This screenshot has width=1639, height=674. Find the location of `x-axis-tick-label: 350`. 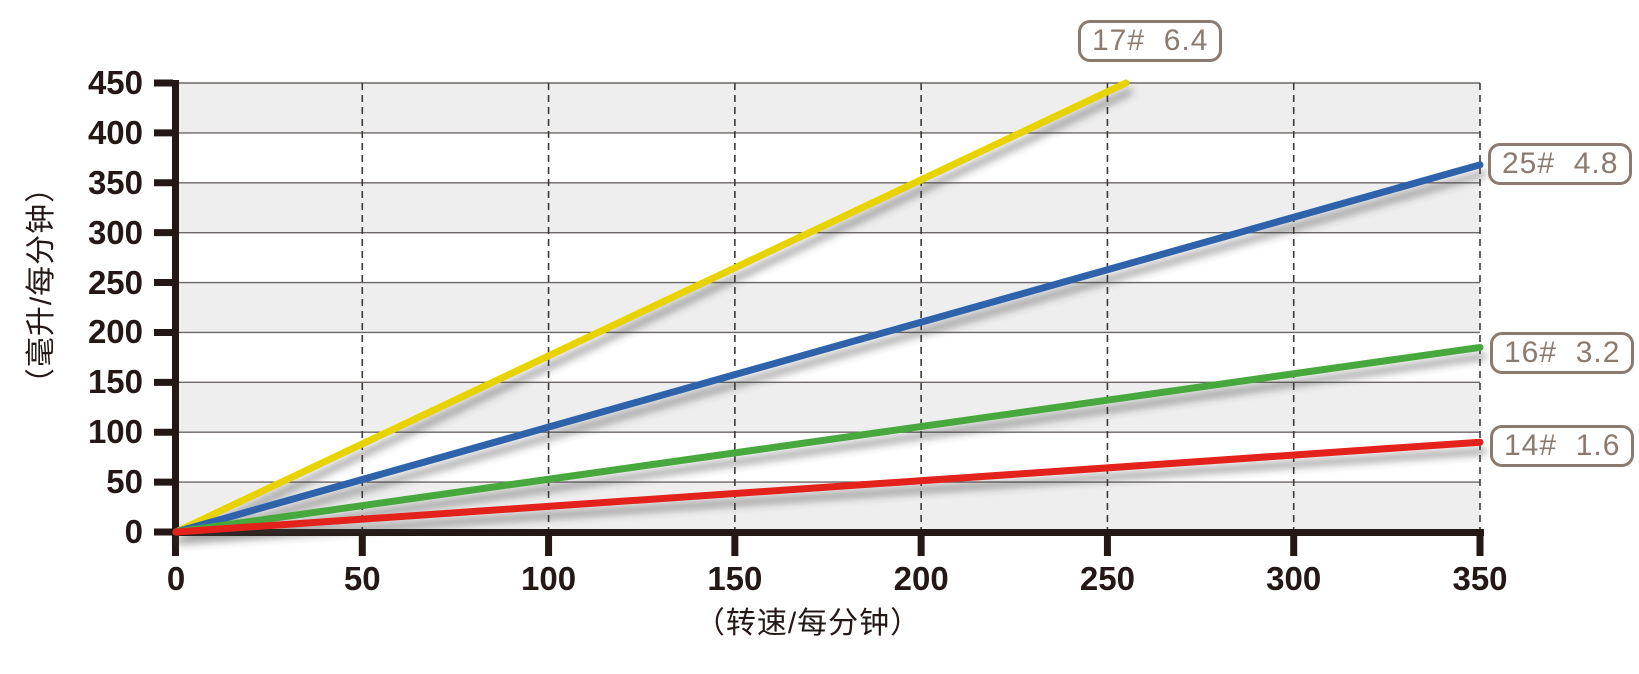

x-axis-tick-label: 350 is located at coordinates (1480, 578).